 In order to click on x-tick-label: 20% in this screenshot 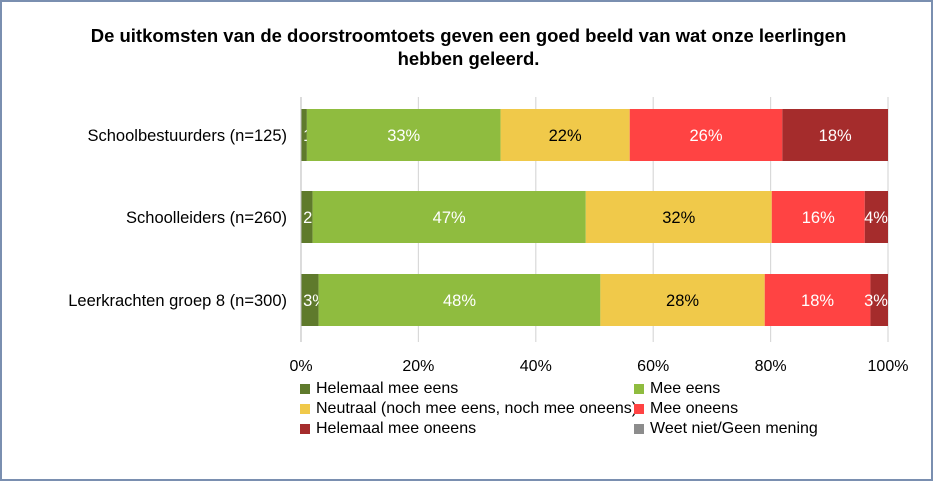, I will do `click(418, 366)`.